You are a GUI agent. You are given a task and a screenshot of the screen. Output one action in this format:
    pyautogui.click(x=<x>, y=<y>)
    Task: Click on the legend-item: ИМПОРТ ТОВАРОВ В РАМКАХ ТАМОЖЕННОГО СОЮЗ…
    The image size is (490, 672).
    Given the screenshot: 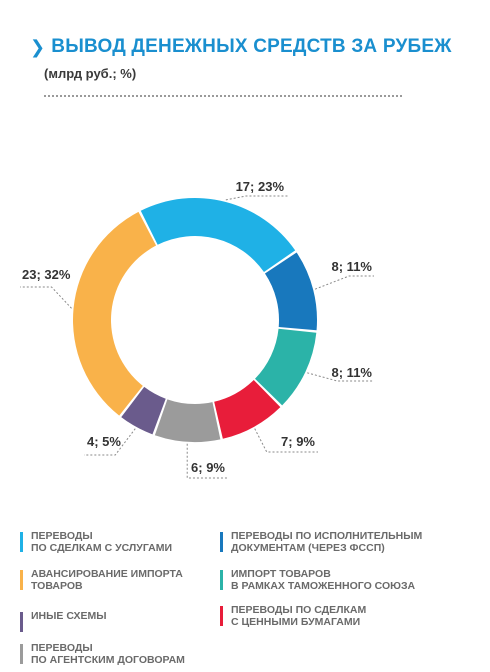 What is the action you would take?
    pyautogui.click(x=317, y=580)
    